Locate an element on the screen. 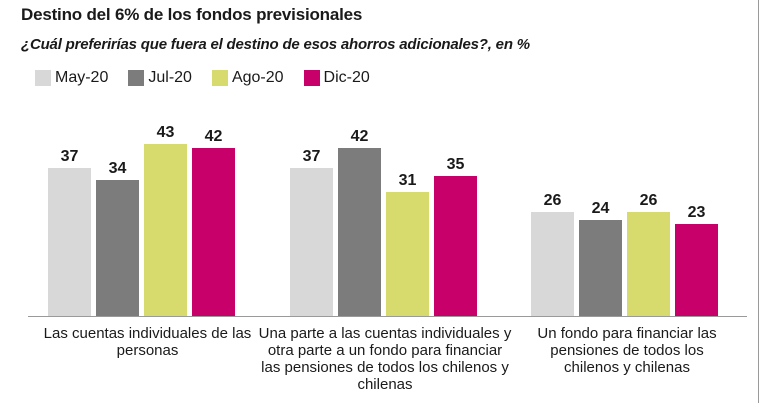  value-label-ago-20-group-1: 43 is located at coordinates (166, 132).